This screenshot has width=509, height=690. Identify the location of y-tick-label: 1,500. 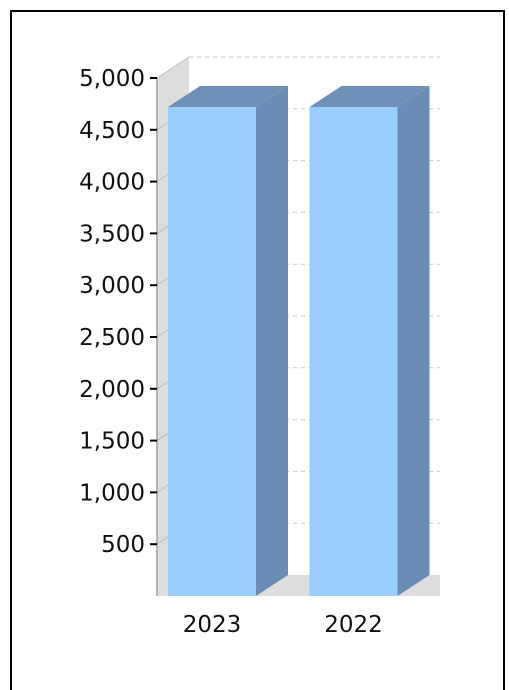
(112, 442).